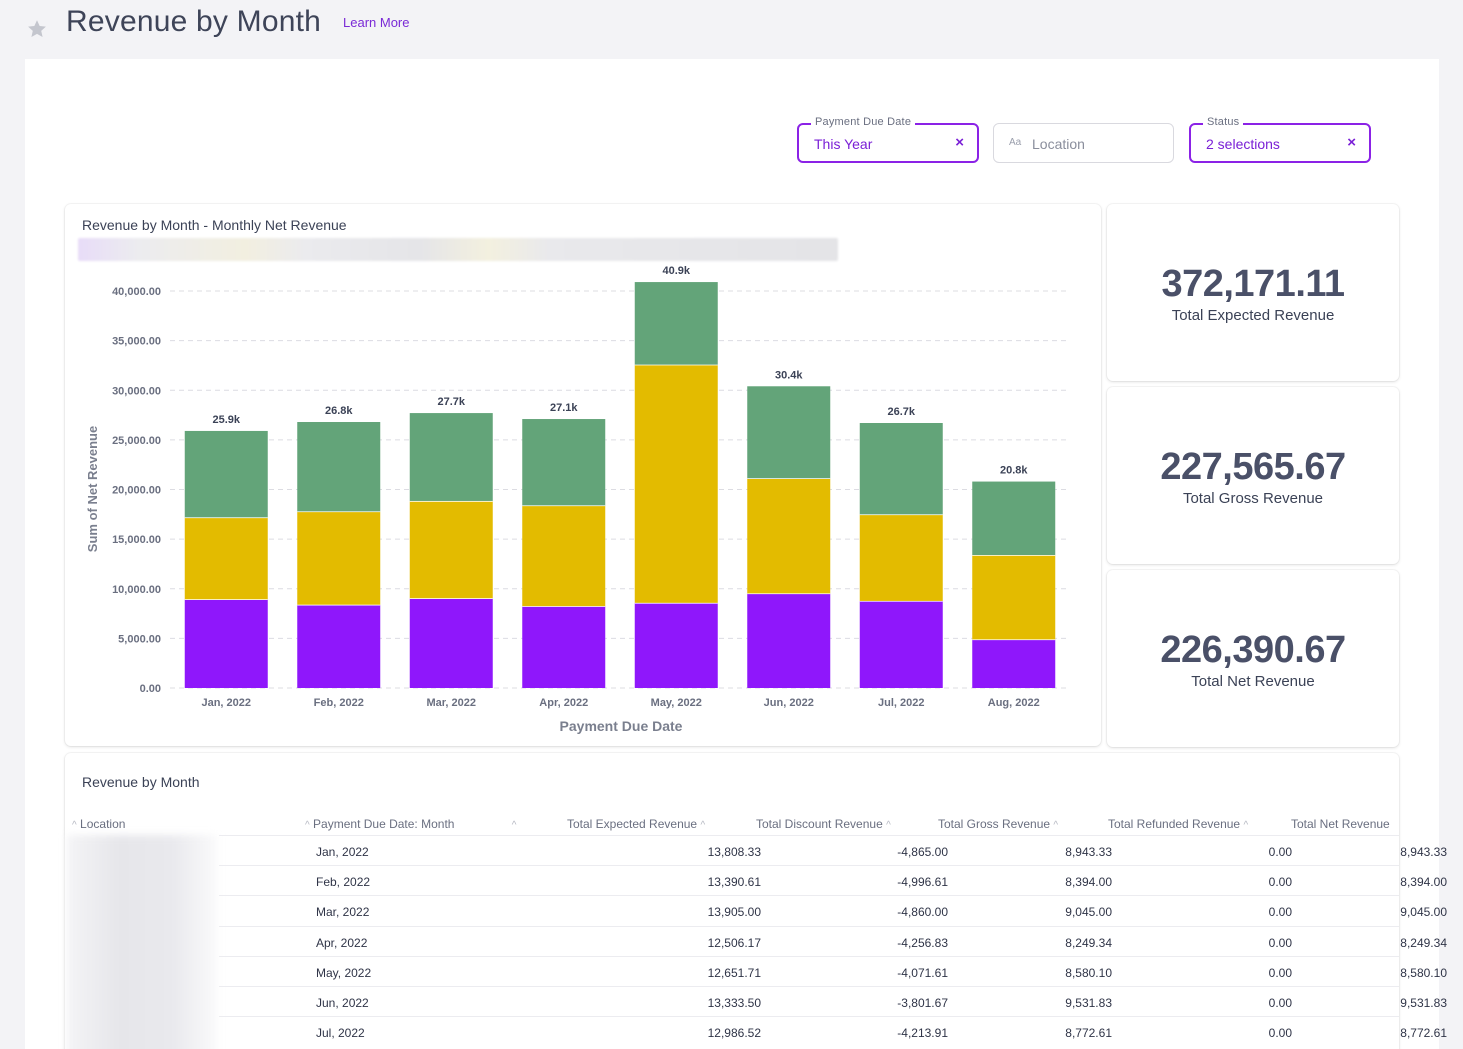 This screenshot has height=1049, width=1463. I want to click on status-filter: Status 2 selections ×, so click(1280, 139).